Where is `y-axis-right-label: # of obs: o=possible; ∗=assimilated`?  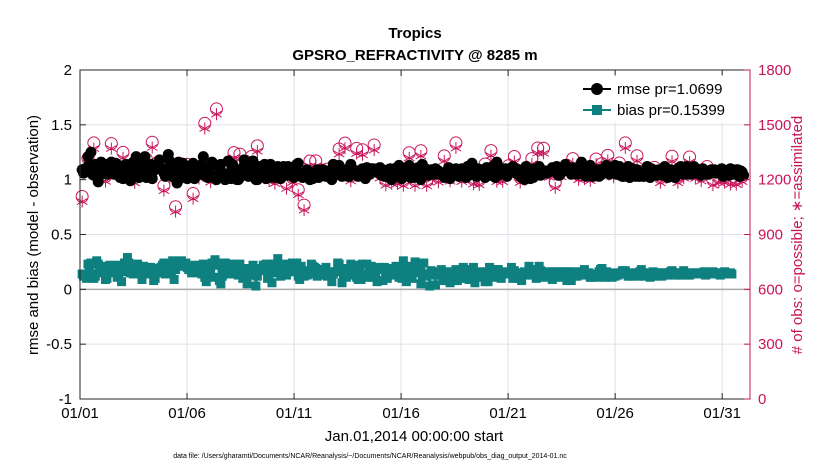 y-axis-right-label: # of obs: o=possible; ∗=assimilated is located at coordinates (797, 235).